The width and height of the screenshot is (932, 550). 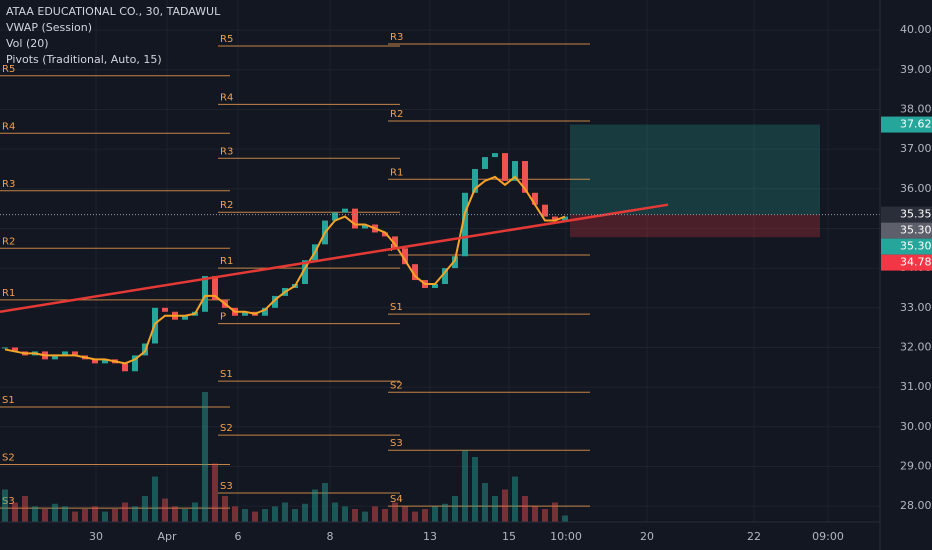 What do you see at coordinates (8, 69) in the screenshot?
I see `pivot-label: R5` at bounding box center [8, 69].